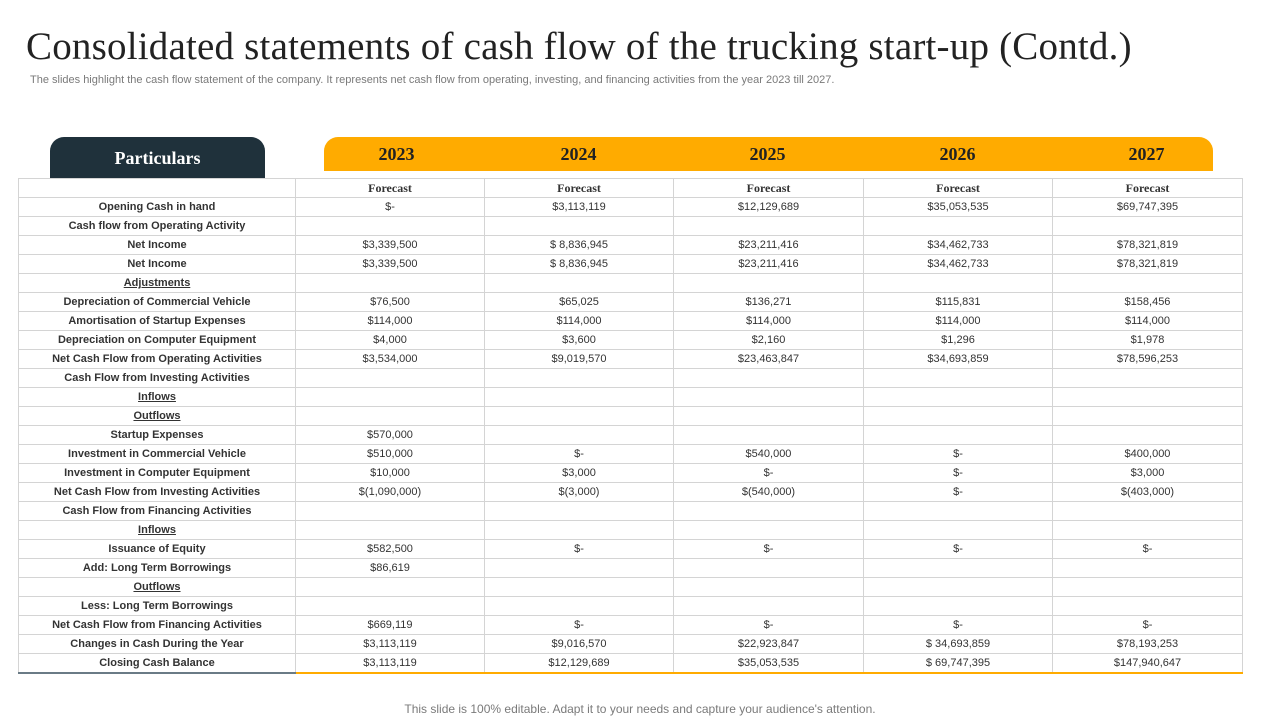 This screenshot has width=1280, height=720. Describe the element at coordinates (157, 397) in the screenshot. I see `row-label: Inflows` at that location.